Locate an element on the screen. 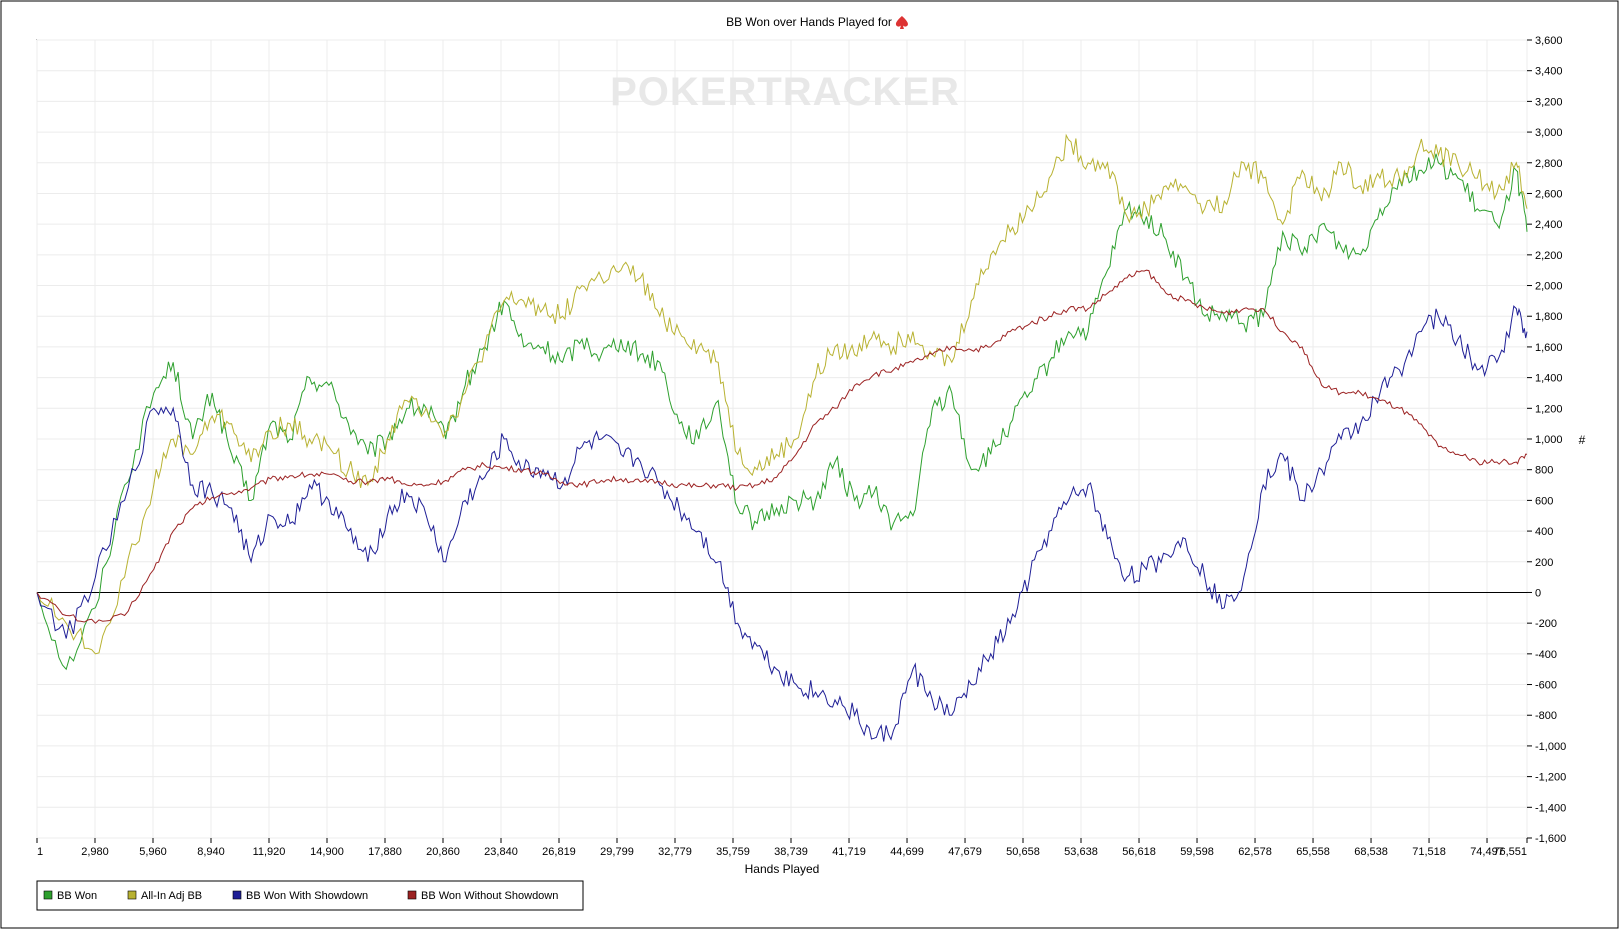 Image resolution: width=1619 pixels, height=929 pixels. x-tick-label: 53,638 is located at coordinates (1081, 852).